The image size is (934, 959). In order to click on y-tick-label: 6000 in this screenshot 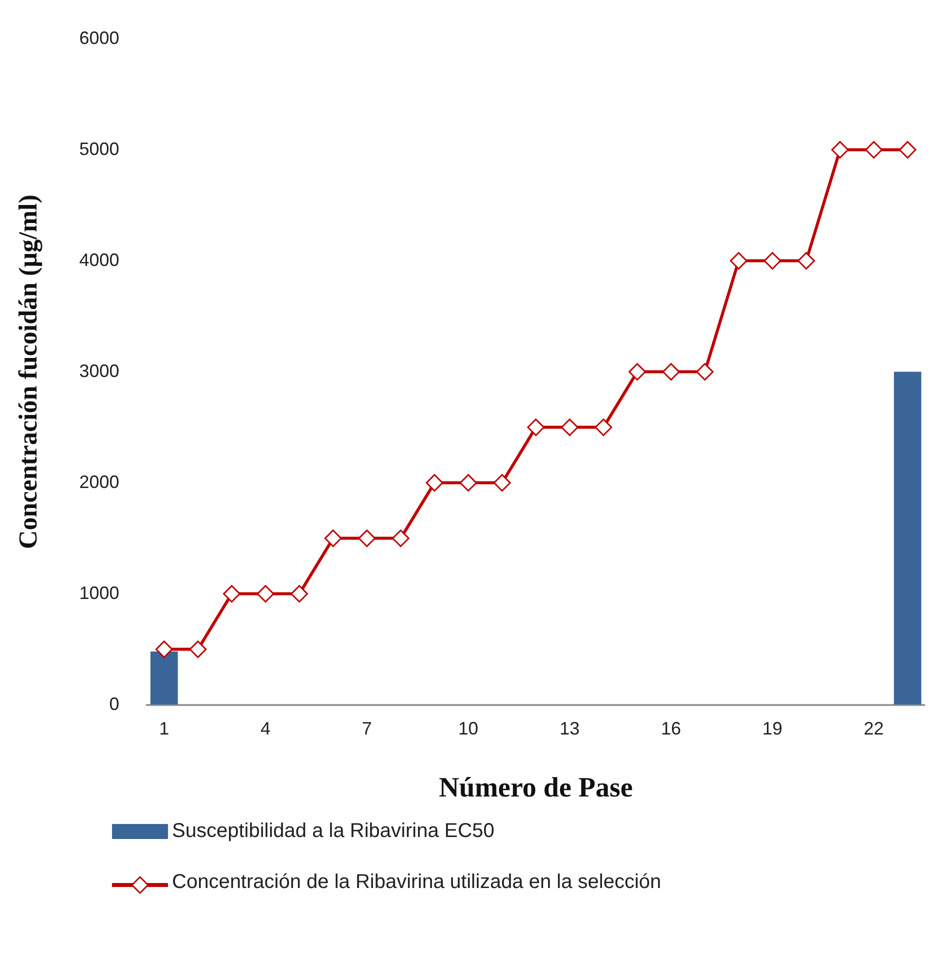, I will do `click(99, 38)`.